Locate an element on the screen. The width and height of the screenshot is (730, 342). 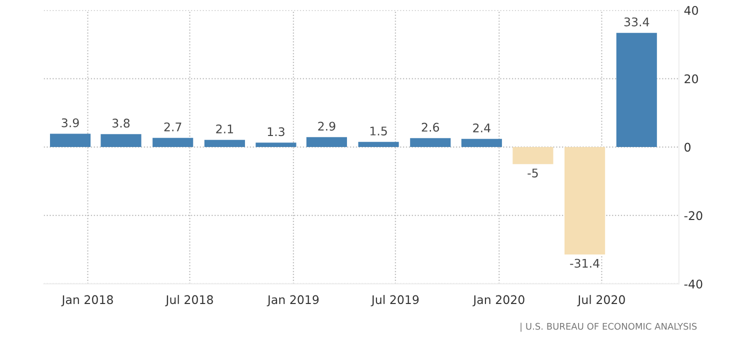
data-label: 2.4 is located at coordinates (481, 127).